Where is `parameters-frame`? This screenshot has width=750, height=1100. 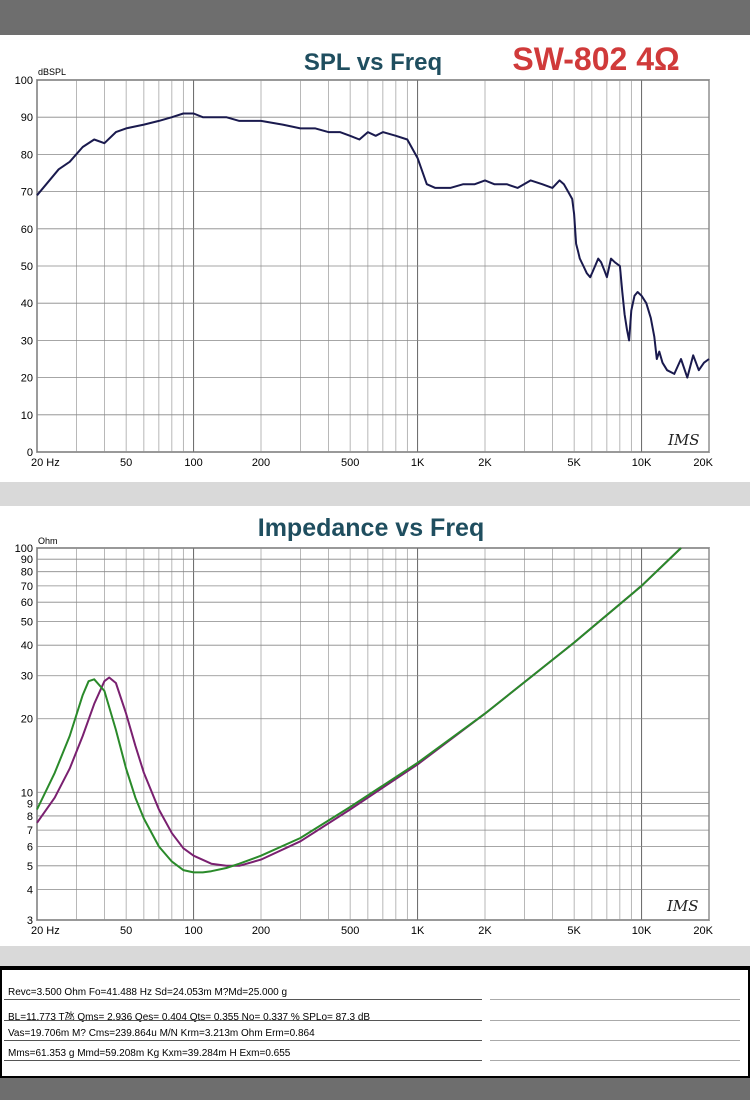 parameters-frame is located at coordinates (375, 1022).